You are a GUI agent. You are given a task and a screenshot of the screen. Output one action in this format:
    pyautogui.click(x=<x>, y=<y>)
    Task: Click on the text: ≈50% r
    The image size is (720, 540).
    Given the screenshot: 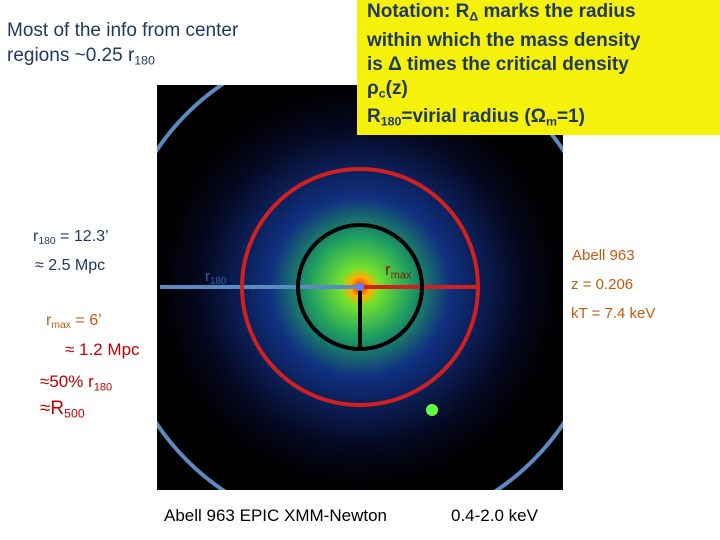 What is the action you would take?
    pyautogui.click(x=67, y=381)
    